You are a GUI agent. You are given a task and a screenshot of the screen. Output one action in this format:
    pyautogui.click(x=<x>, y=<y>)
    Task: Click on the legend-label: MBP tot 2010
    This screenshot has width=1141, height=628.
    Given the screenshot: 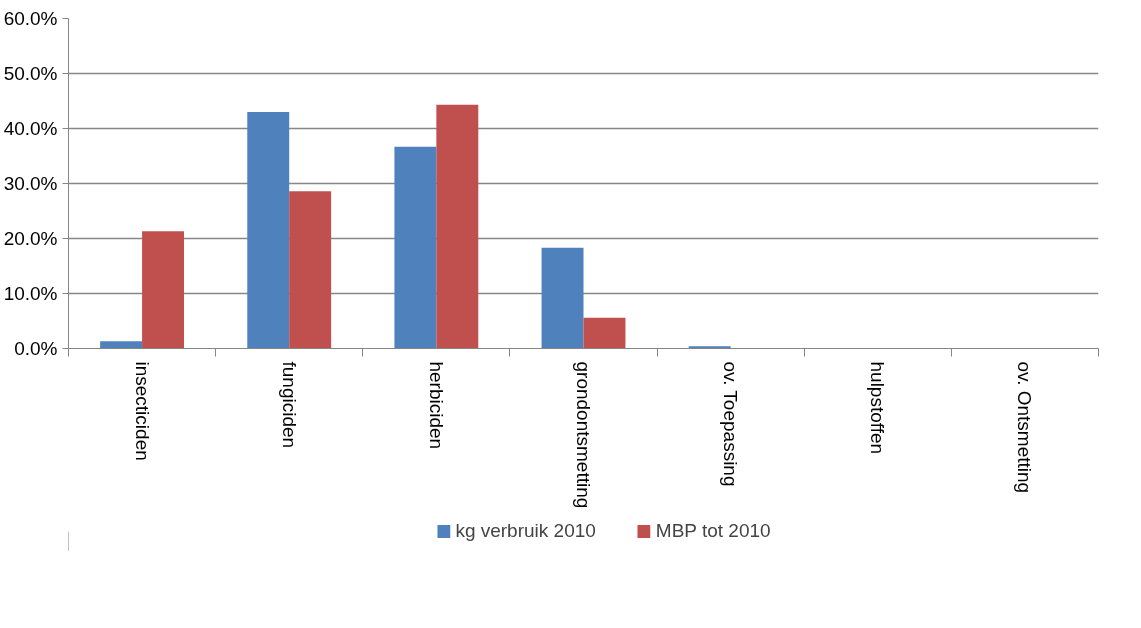 What is the action you would take?
    pyautogui.click(x=713, y=531)
    